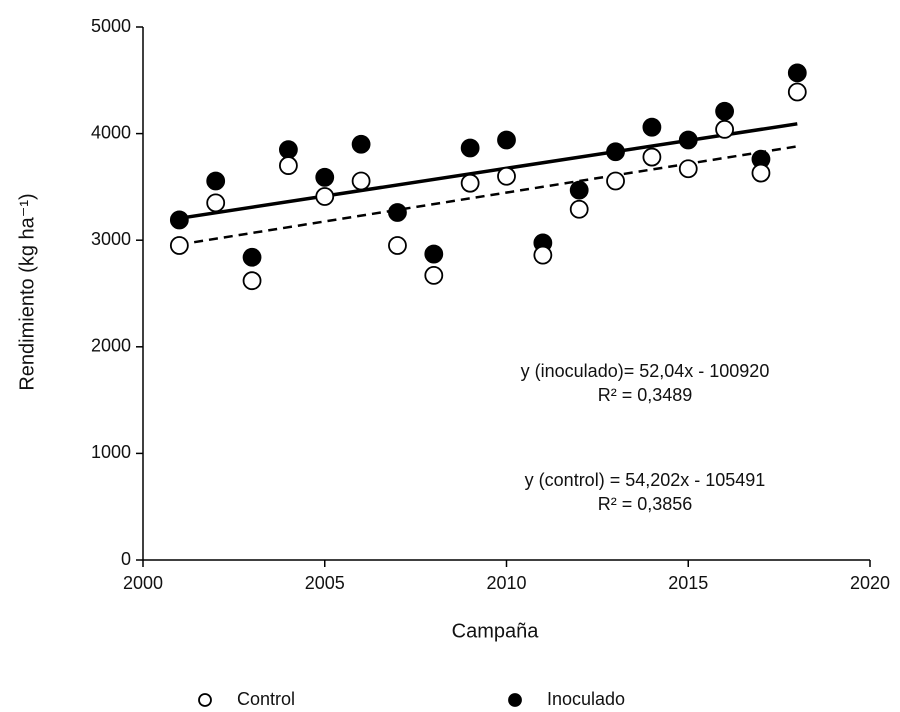  What do you see at coordinates (496, 631) in the screenshot?
I see `x-axis-label: Campaña` at bounding box center [496, 631].